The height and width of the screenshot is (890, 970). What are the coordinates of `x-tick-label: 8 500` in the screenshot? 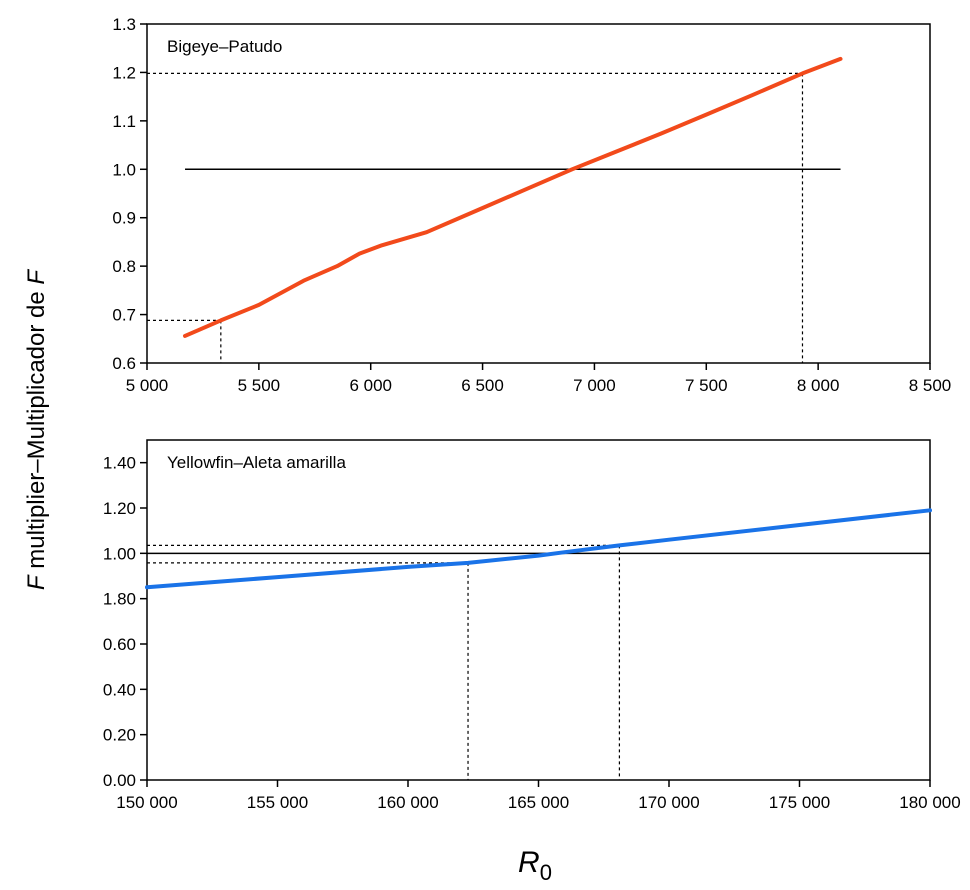 It's located at (930, 385).